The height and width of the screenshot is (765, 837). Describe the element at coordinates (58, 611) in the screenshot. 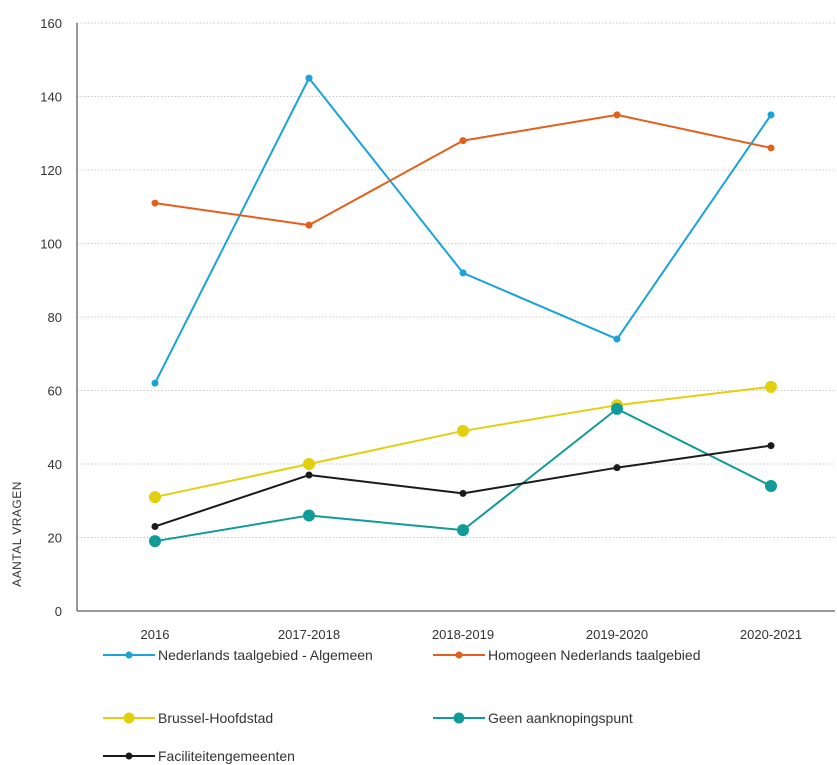

I see `y-tick-label: 0` at that location.